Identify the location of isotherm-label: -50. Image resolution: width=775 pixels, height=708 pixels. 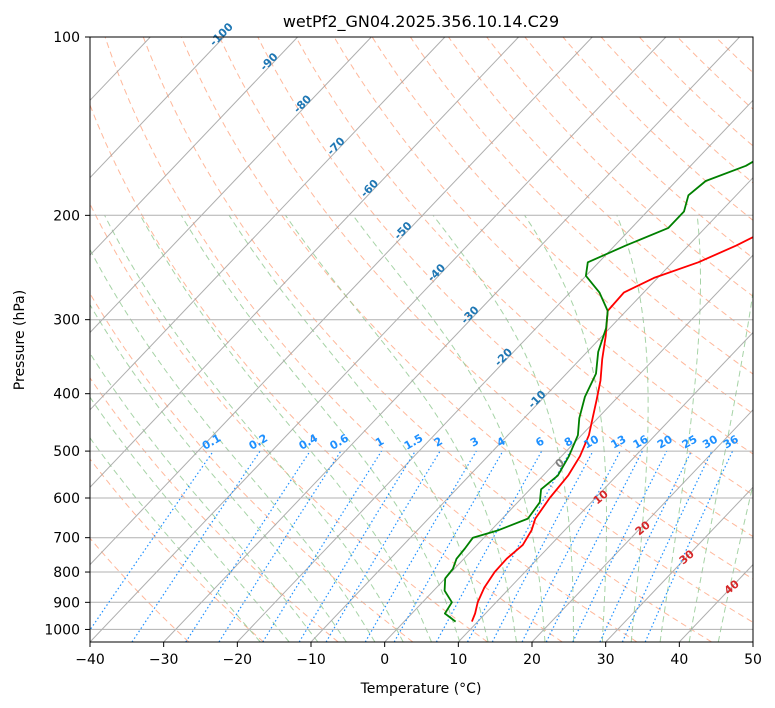
(402, 230).